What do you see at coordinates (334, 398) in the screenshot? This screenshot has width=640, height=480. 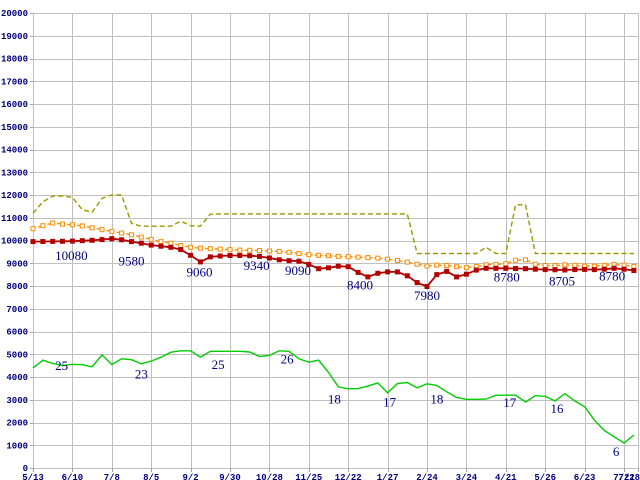 I see `annotation-label: 18` at bounding box center [334, 398].